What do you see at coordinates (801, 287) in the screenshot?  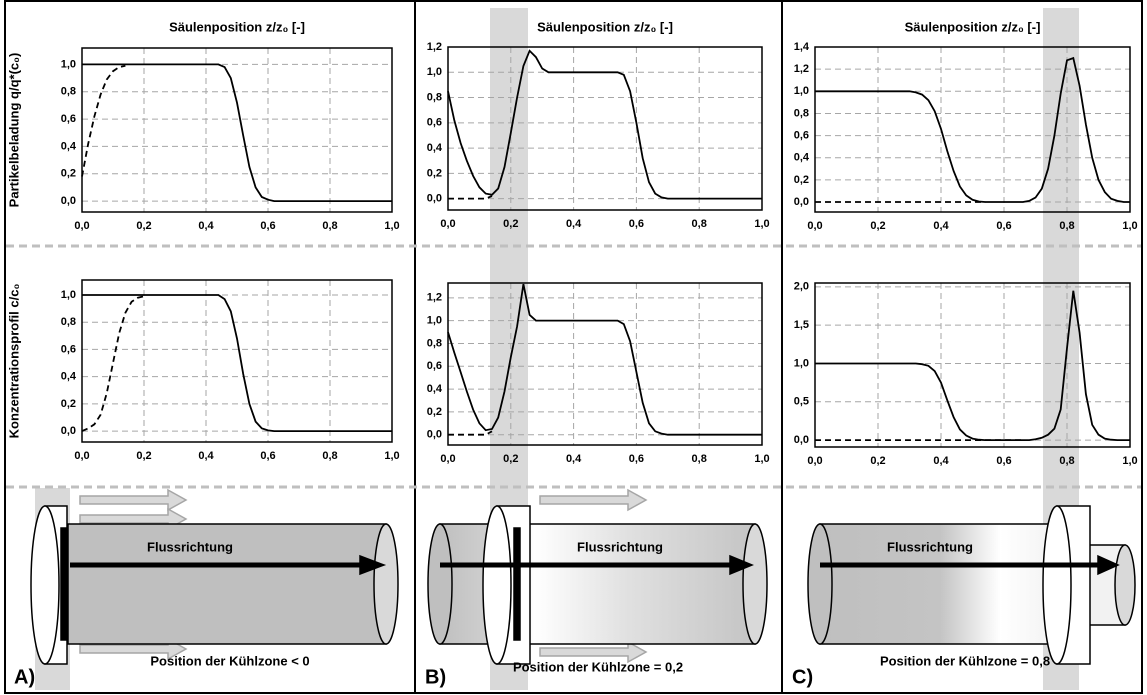 I see `y-tick-label: 2,0` at bounding box center [801, 287].